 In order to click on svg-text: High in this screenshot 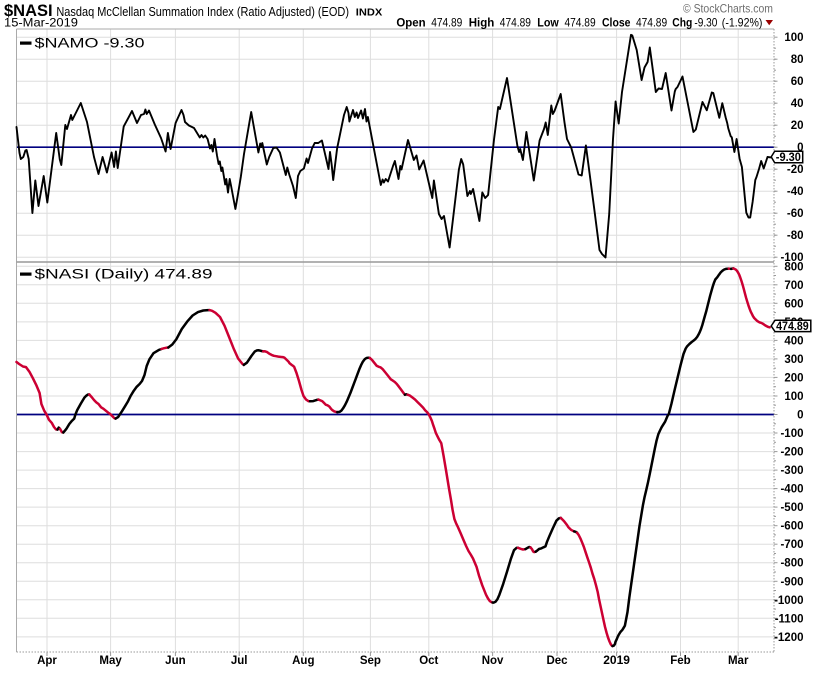, I will do `click(482, 23)`.